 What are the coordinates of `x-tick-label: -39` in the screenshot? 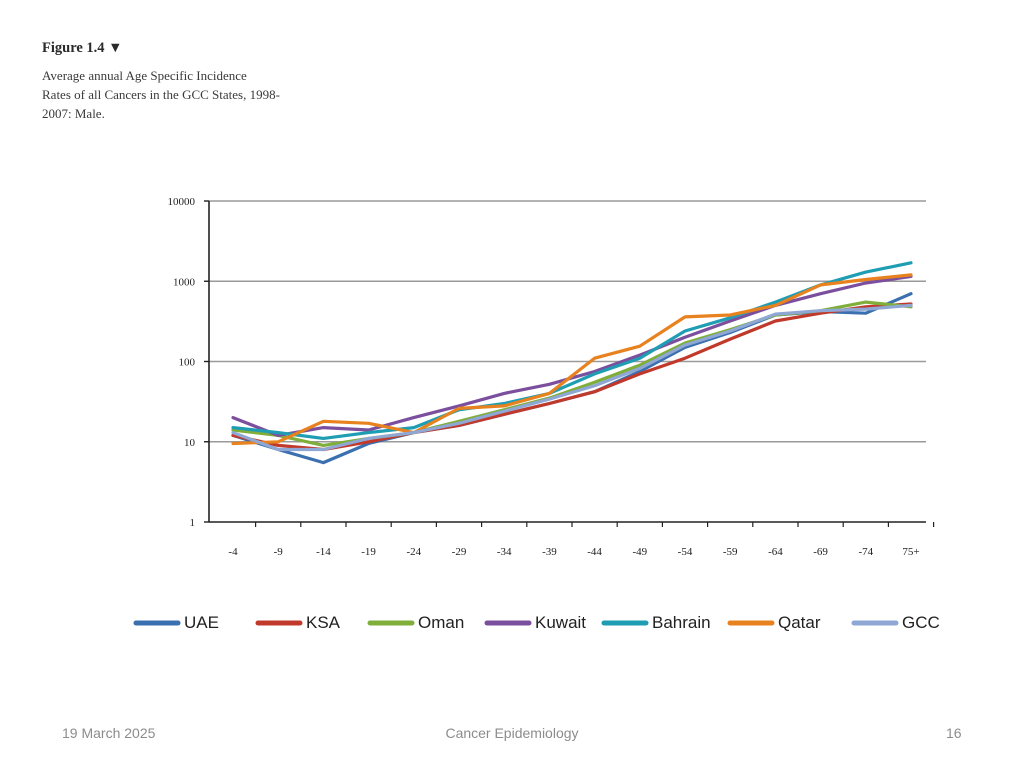 It's located at (549, 552).